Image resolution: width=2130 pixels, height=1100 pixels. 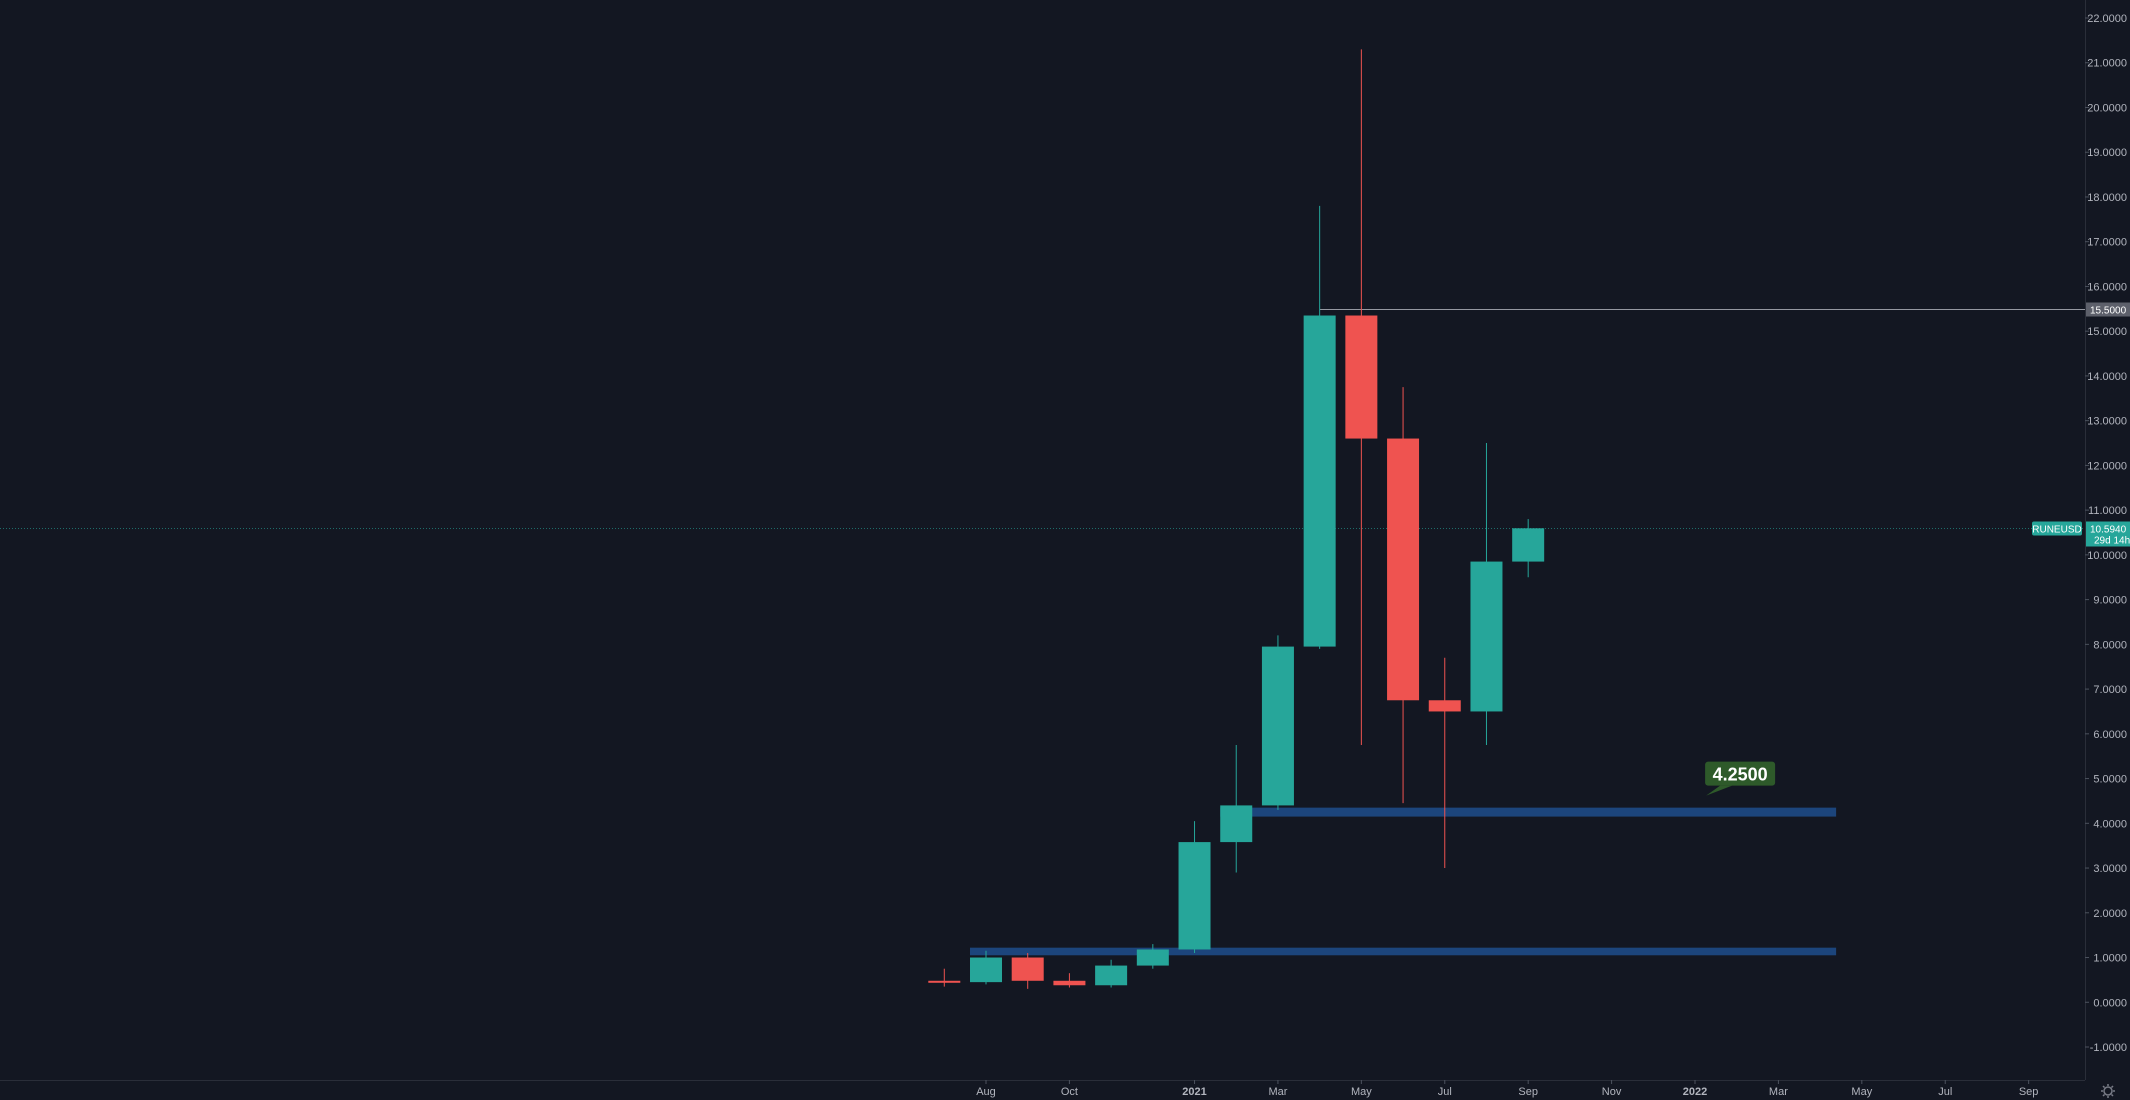 I want to click on symbol-tag-label: RUNEUSD, so click(x=2056, y=530).